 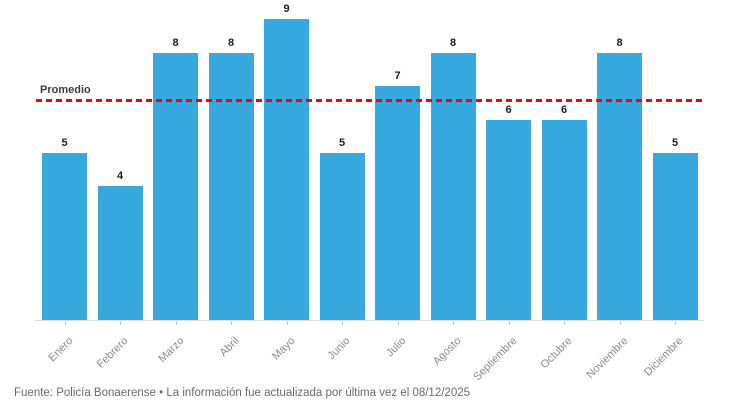 I want to click on x-axis-tick-julio, so click(x=398, y=323).